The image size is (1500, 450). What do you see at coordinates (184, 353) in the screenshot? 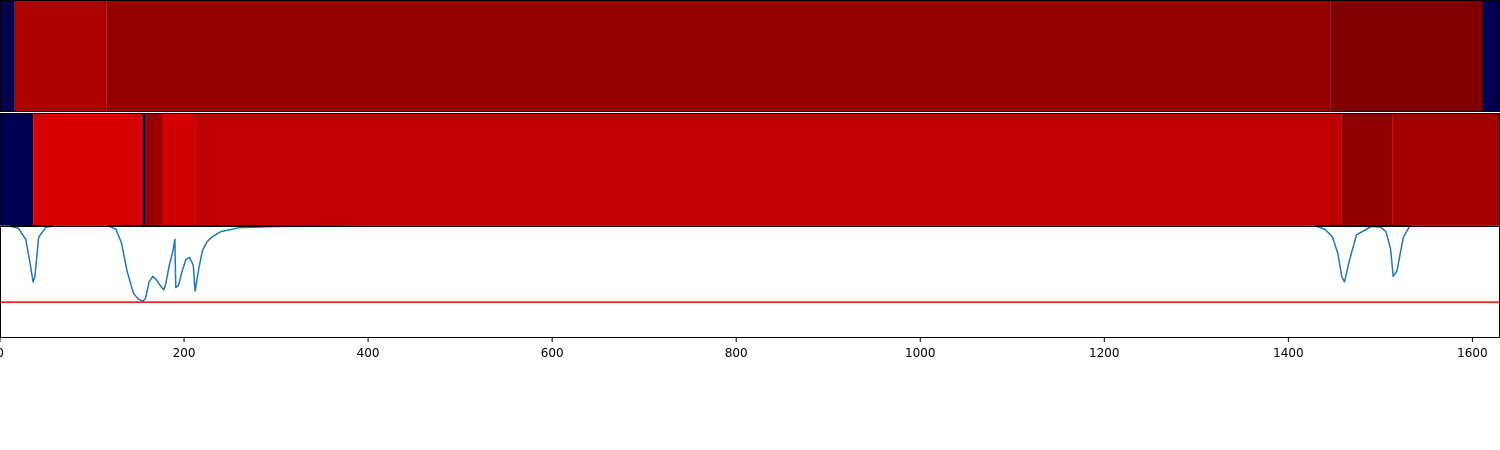
I see `x-tick-label-200: 200` at bounding box center [184, 353].